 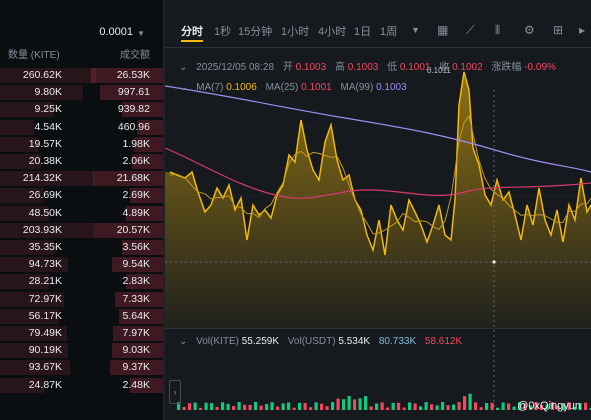 What do you see at coordinates (498, 30) in the screenshot?
I see `candle-style-icon: ⫴` at bounding box center [498, 30].